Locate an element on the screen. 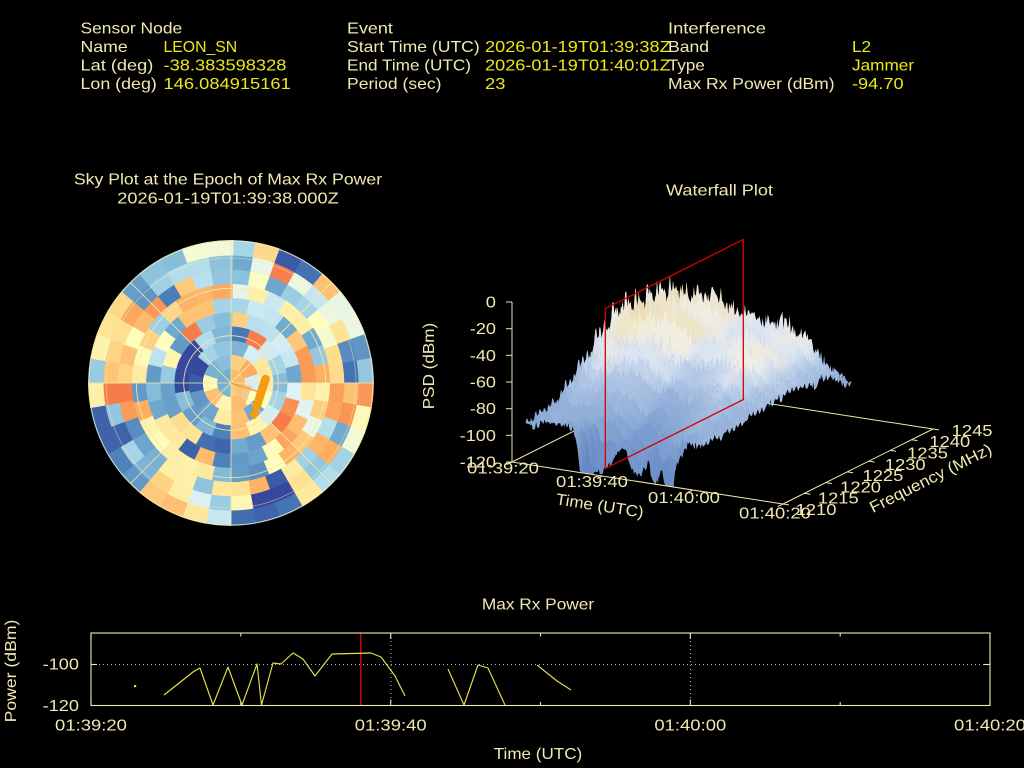 The image size is (1024, 768). svg-text: 2026-01-19T01:39:38.000Z is located at coordinates (228, 199).